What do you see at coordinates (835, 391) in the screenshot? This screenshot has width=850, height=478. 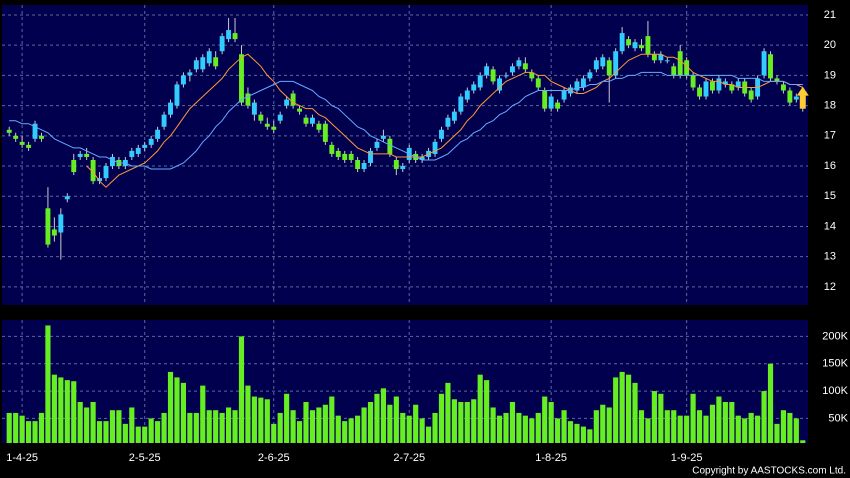 I see `y-tick-label: 100K` at bounding box center [835, 391].